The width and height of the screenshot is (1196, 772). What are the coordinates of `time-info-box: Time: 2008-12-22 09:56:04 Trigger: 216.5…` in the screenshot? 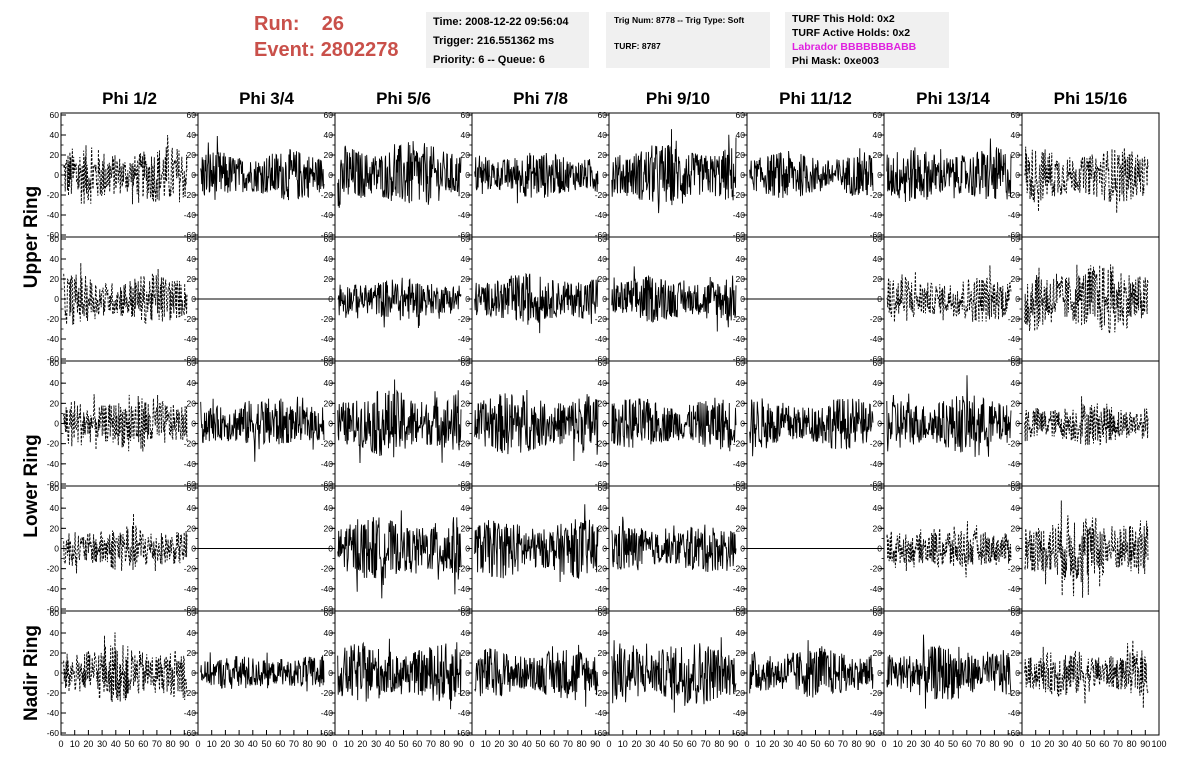 It's located at (507, 40).